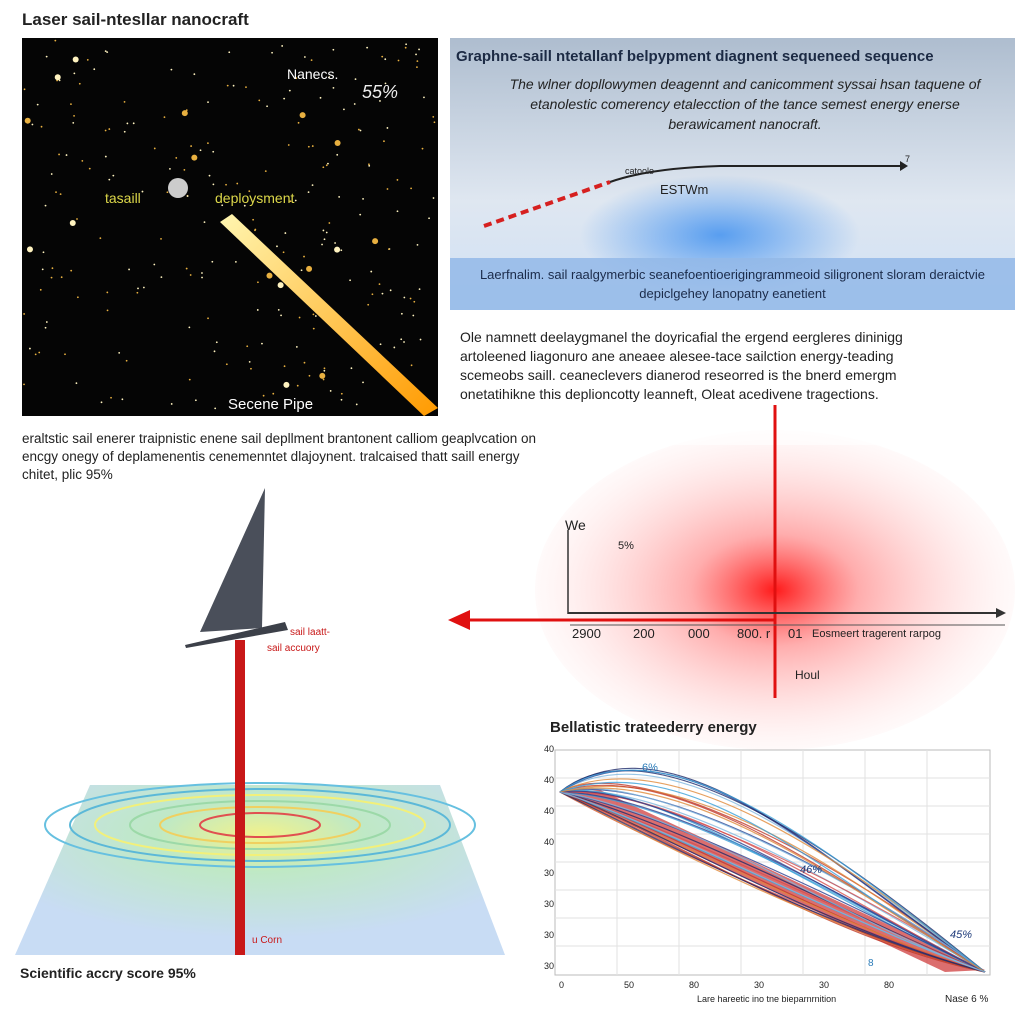 The image size is (1024, 1024). Describe the element at coordinates (732, 425) in the screenshot. I see `fade` at that location.